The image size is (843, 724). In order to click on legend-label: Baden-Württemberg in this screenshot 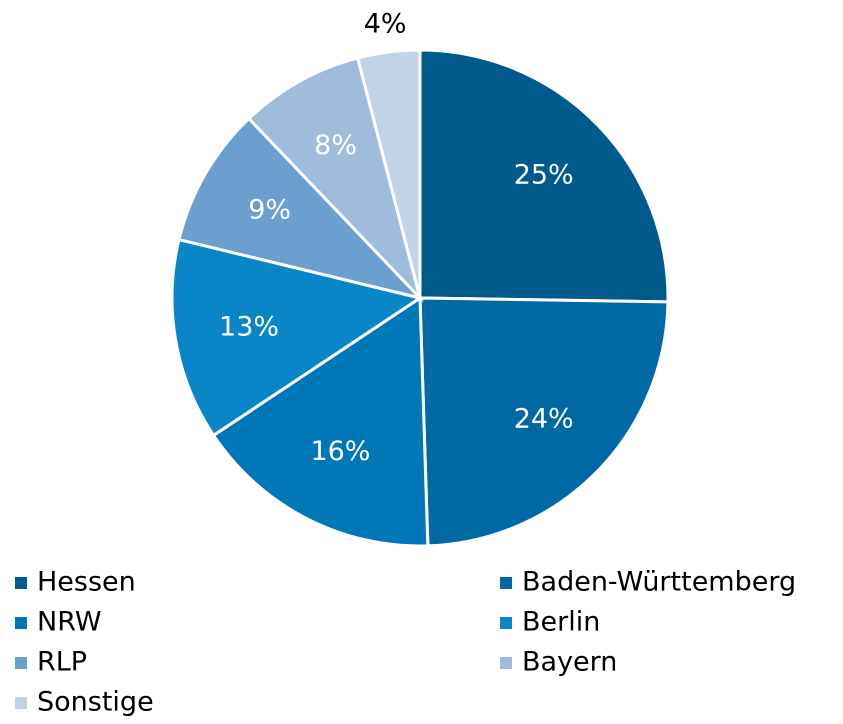, I will do `click(659, 582)`.